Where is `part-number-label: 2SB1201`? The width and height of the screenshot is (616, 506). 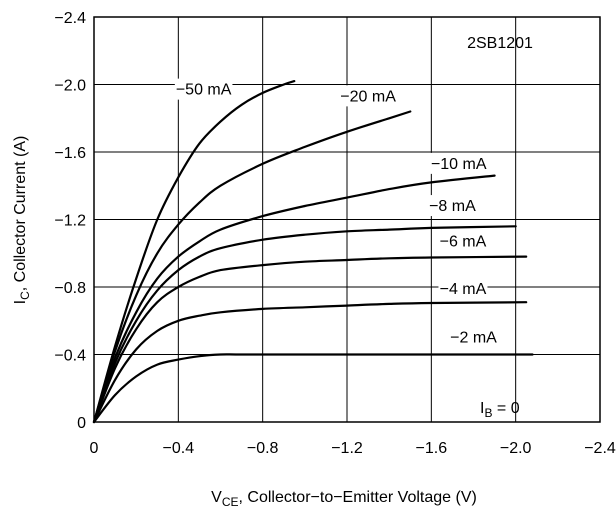
part-number-label: 2SB1201 is located at coordinates (500, 43).